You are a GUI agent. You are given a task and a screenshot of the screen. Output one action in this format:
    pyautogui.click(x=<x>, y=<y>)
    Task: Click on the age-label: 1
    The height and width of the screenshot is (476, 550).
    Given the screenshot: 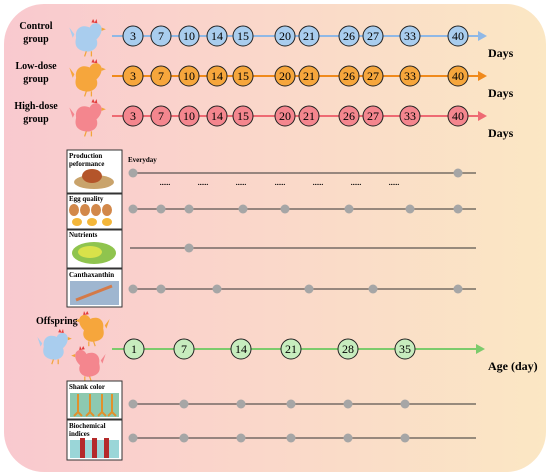 What is the action you would take?
    pyautogui.click(x=134, y=349)
    